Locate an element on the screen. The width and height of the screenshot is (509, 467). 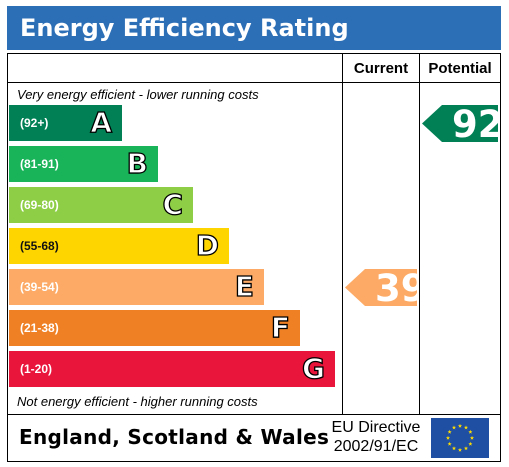
band-range-label: (1-20) is located at coordinates (36, 369).